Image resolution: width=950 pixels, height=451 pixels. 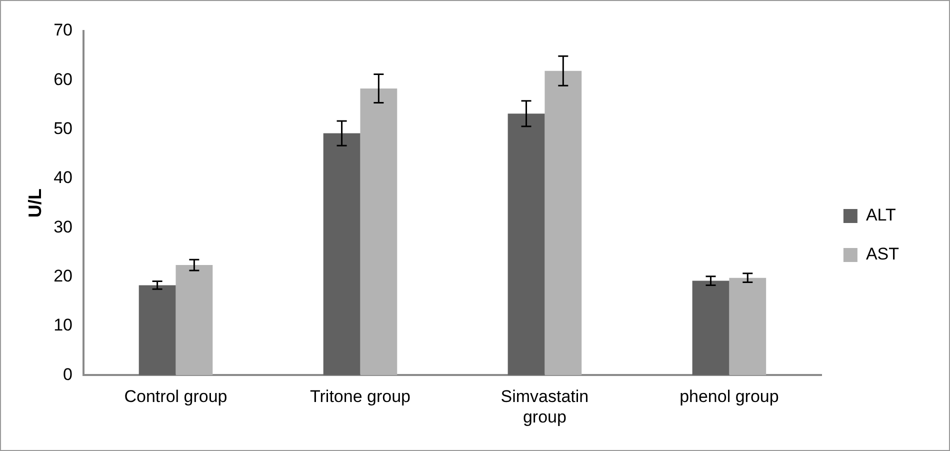 What do you see at coordinates (360, 396) in the screenshot?
I see `x-tick-label: Tritone group` at bounding box center [360, 396].